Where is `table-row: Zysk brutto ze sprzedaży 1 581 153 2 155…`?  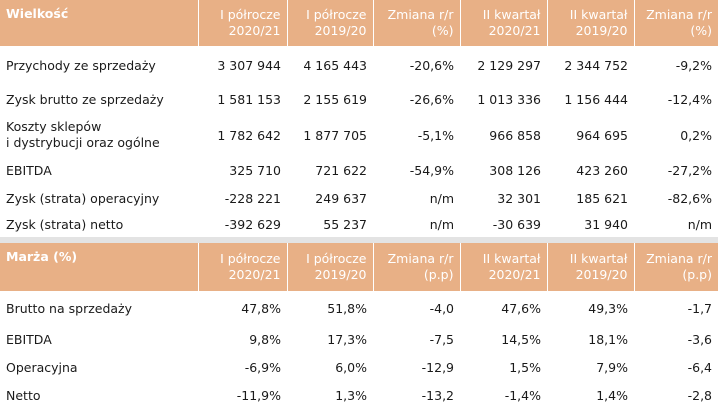
table-row: Zysk brutto ze sprzedaży 1 581 153 2 155… is located at coordinates (359, 99).